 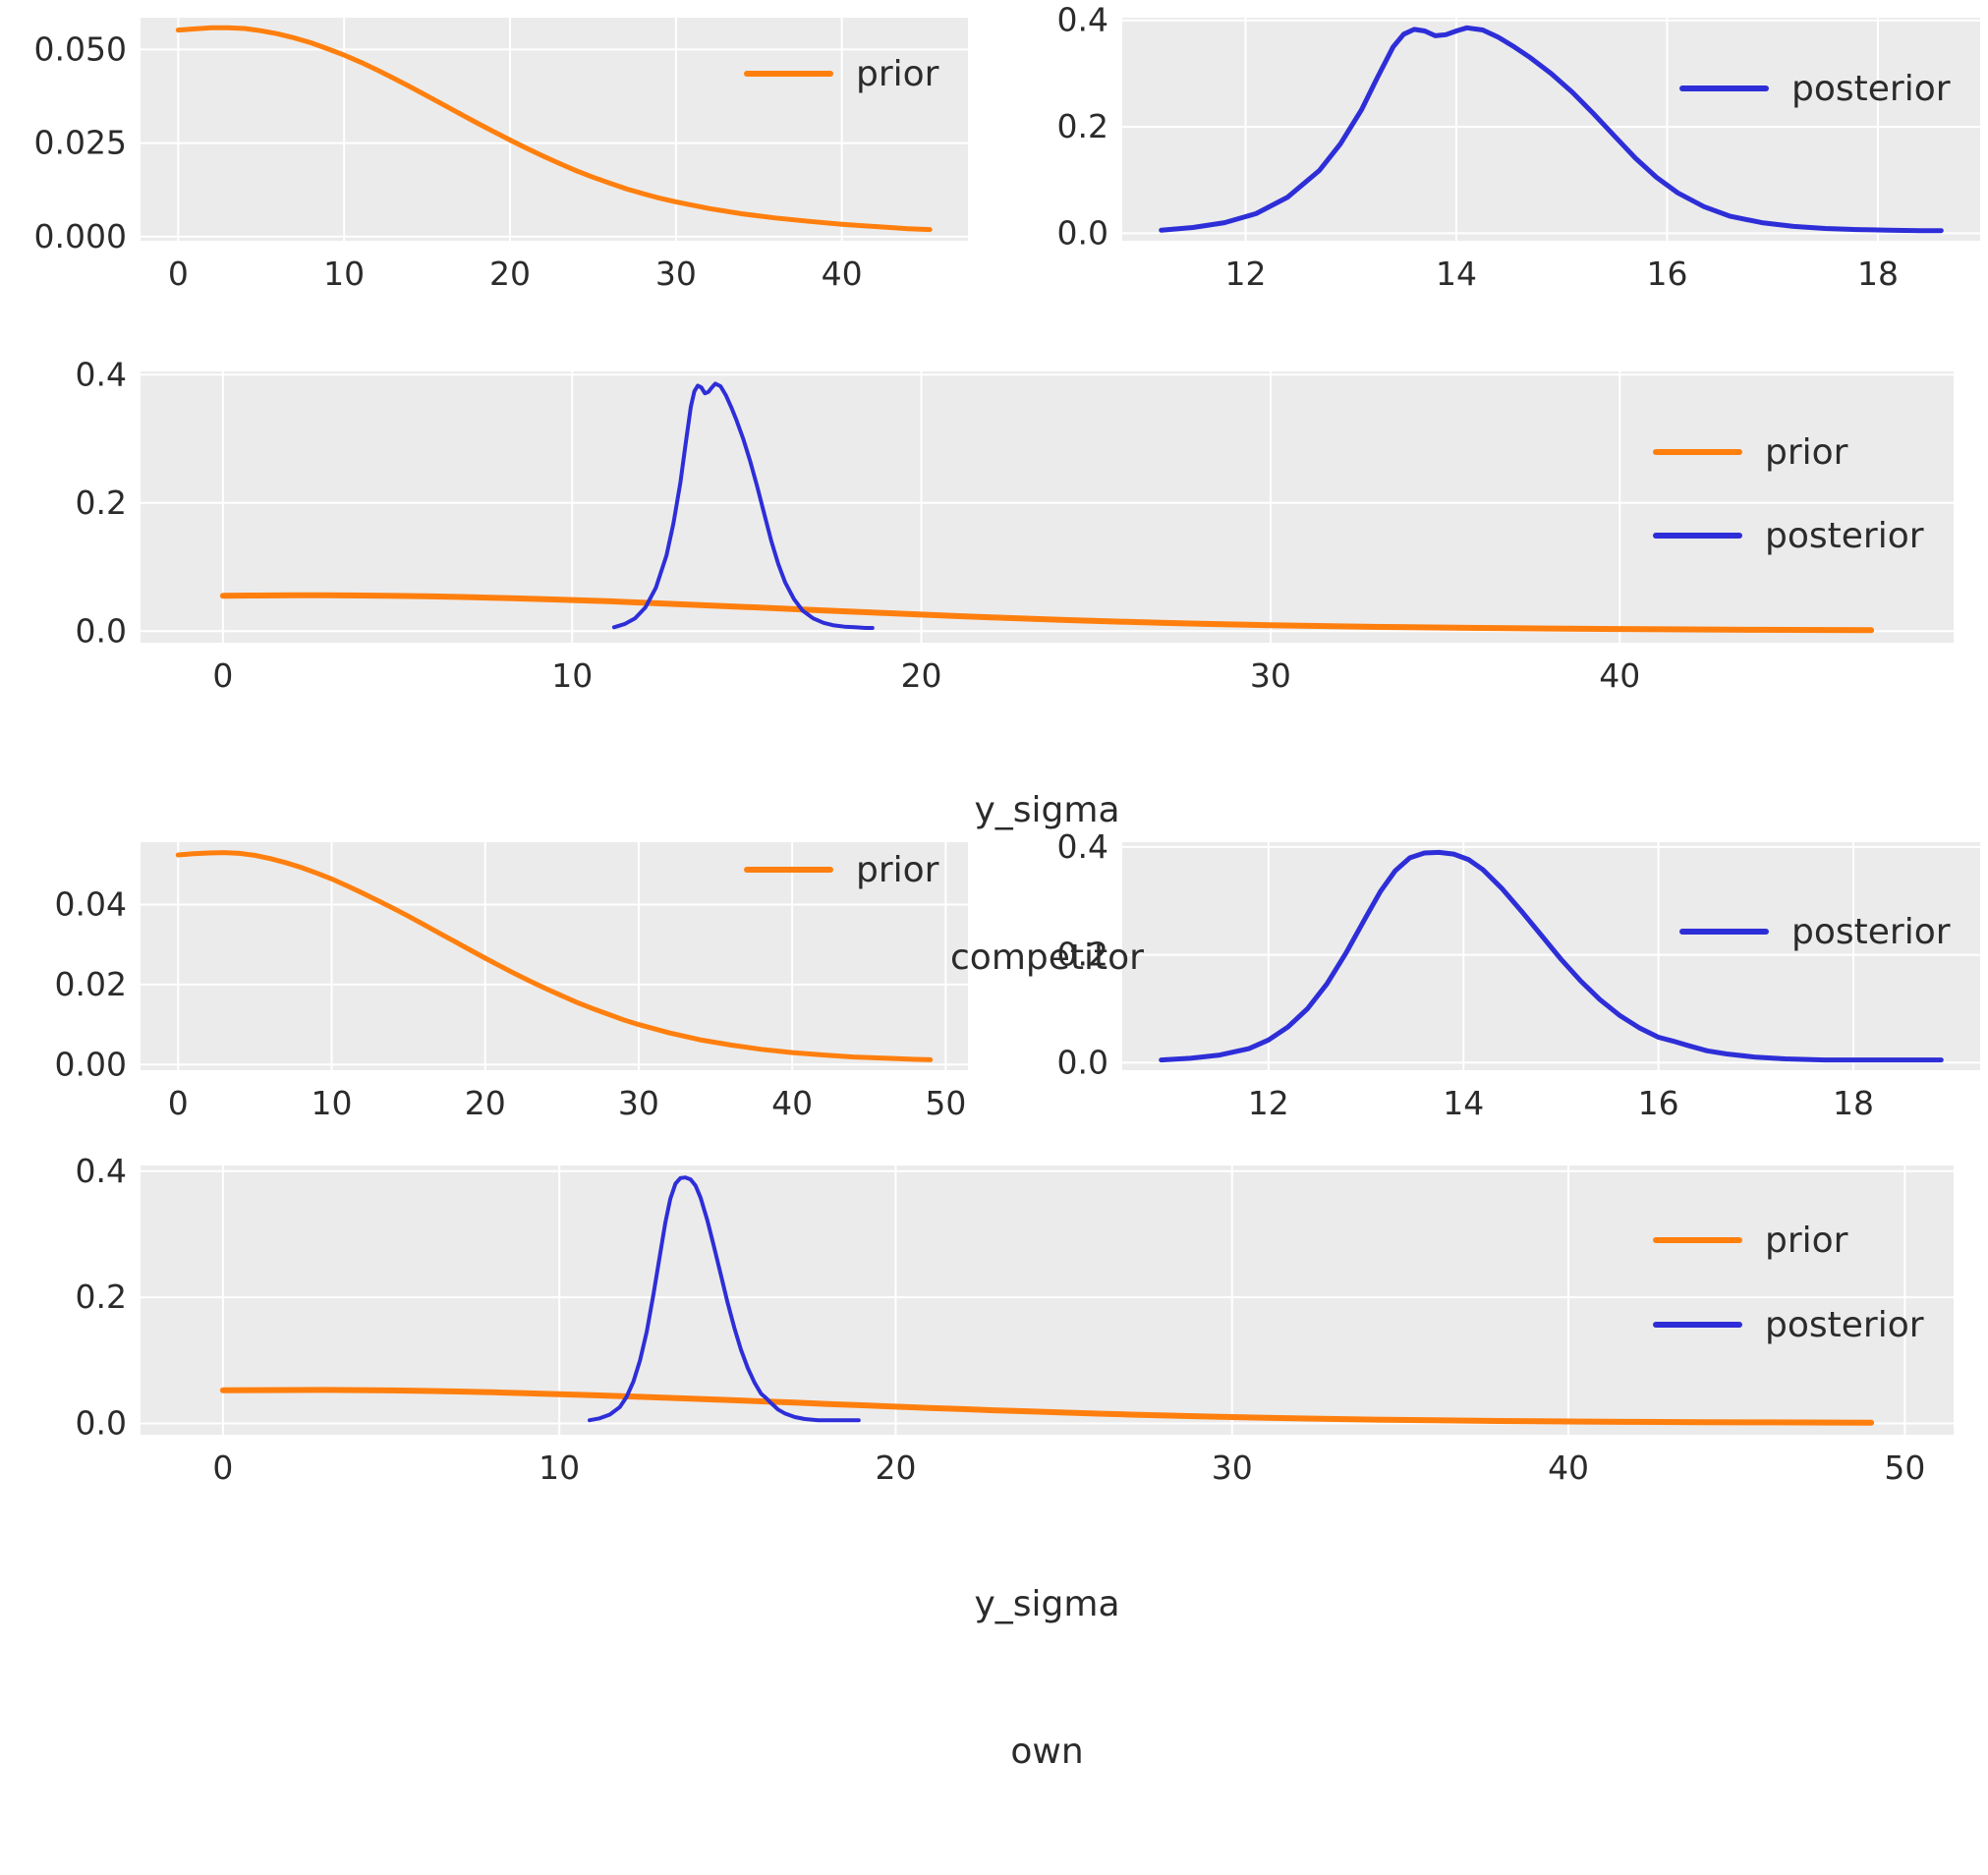 I want to click on y-tick-label: 0.02, so click(x=91, y=984).